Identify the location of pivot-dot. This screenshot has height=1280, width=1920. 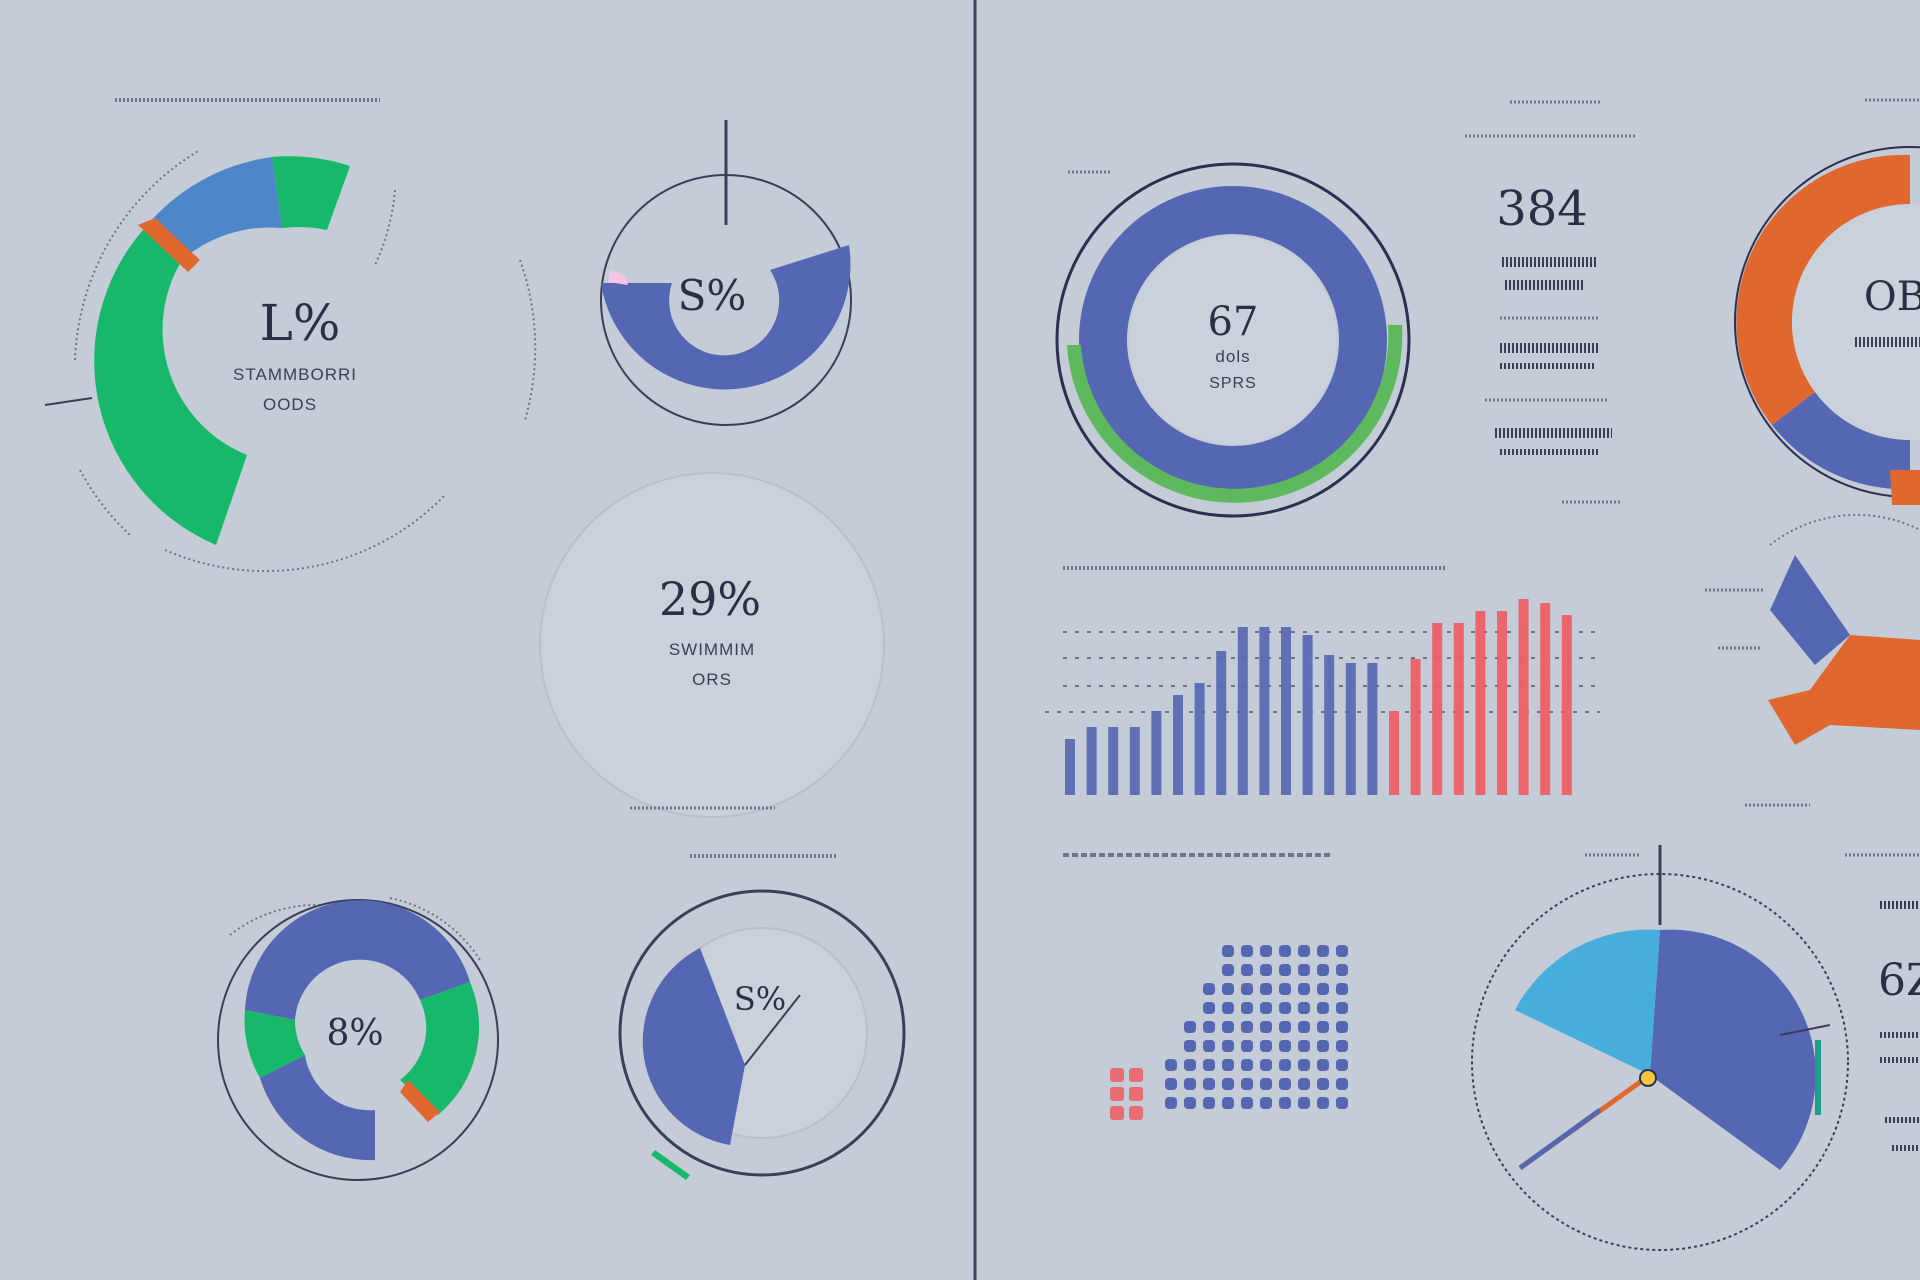
(1648, 1078).